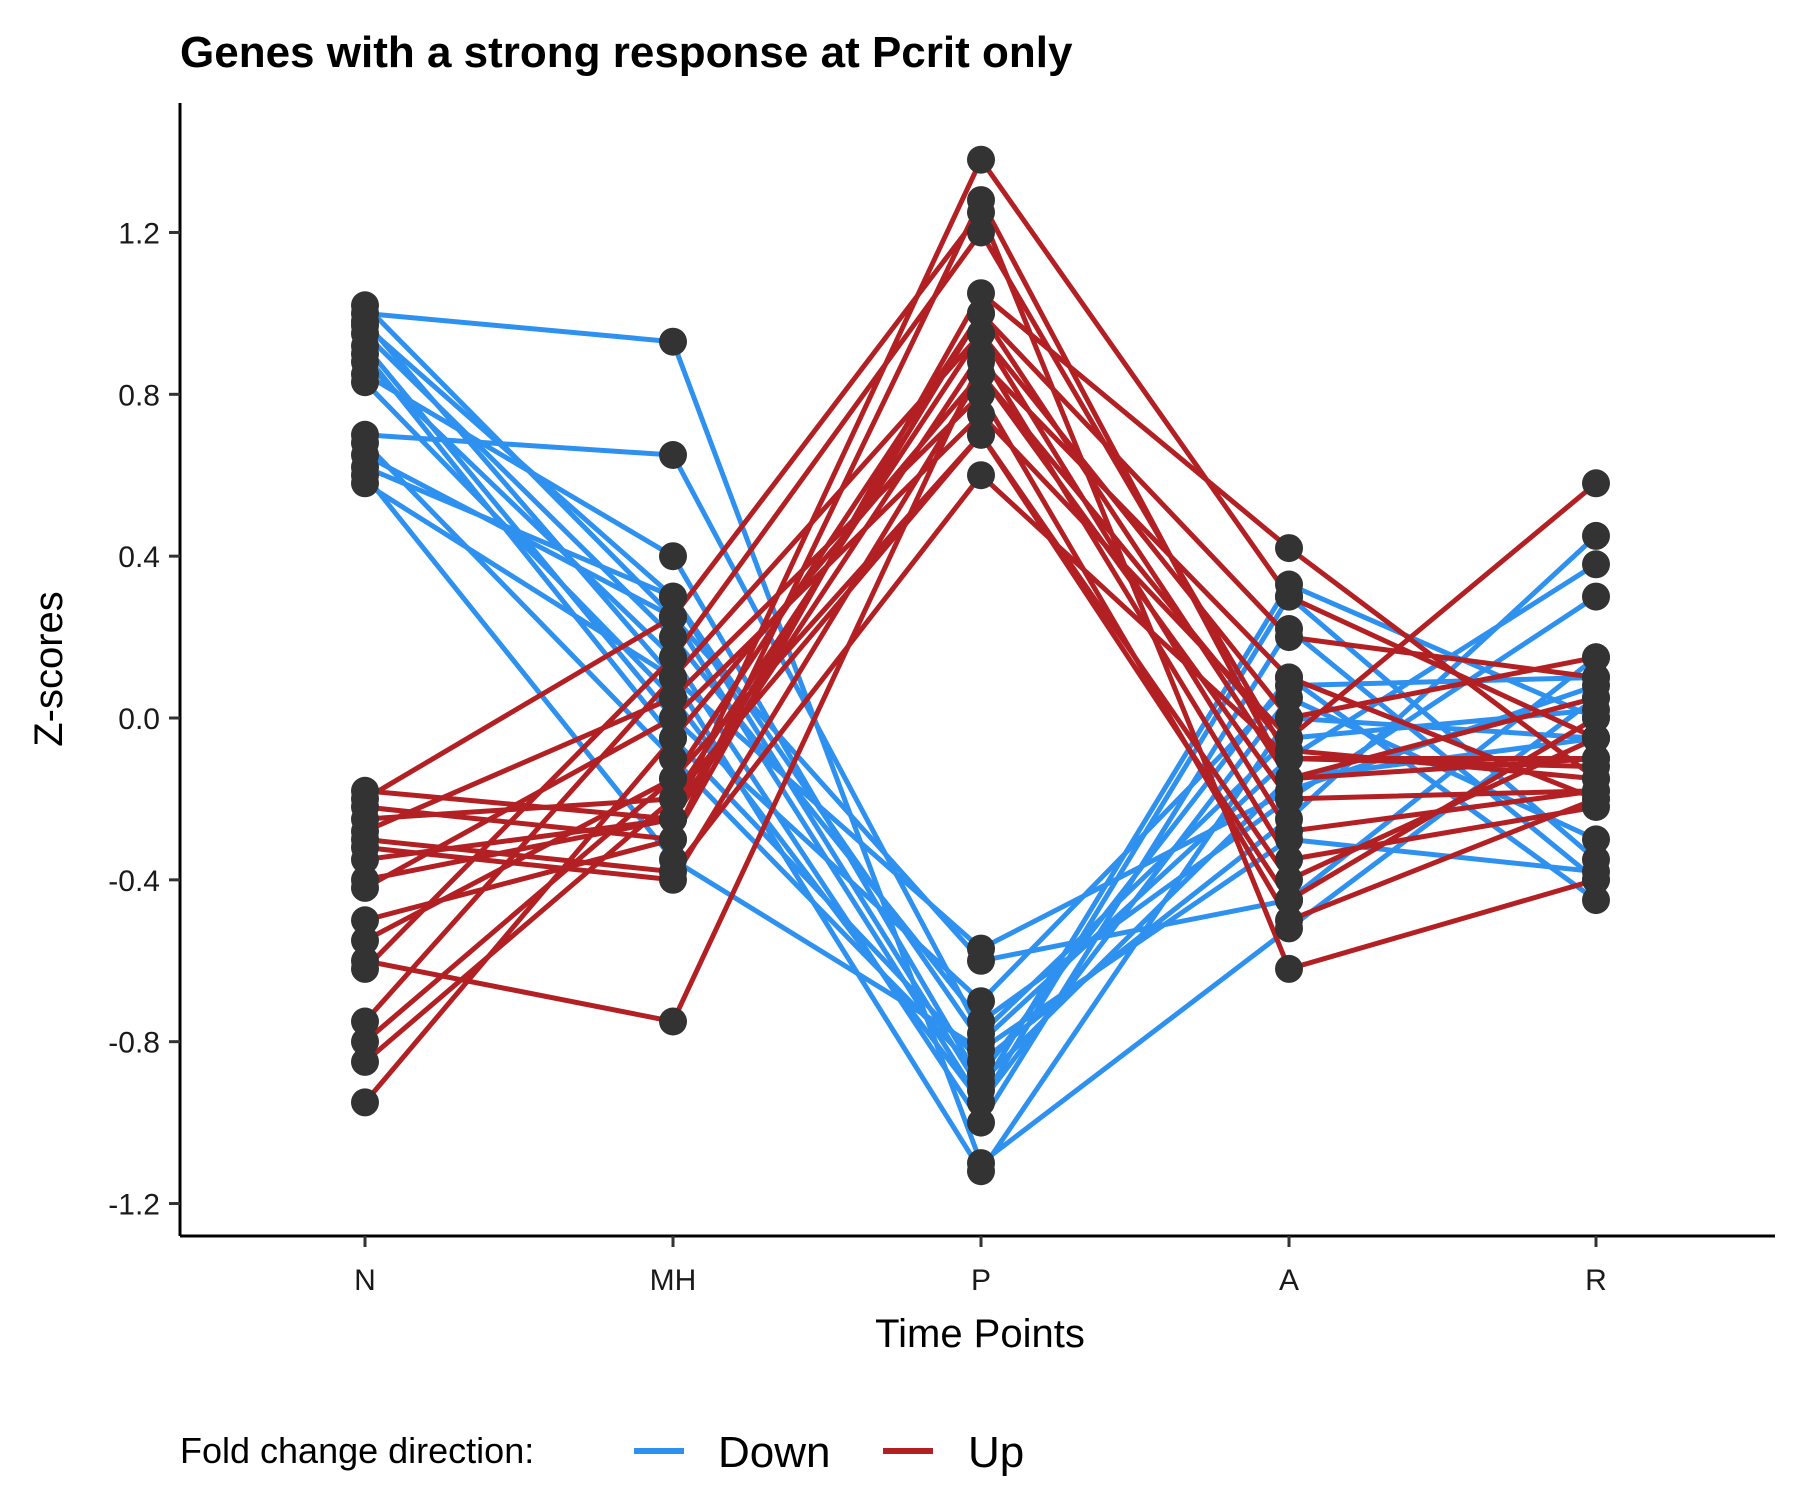 This screenshot has height=1500, width=1800. What do you see at coordinates (134, 881) in the screenshot?
I see `y-tick-label: -0.4` at bounding box center [134, 881].